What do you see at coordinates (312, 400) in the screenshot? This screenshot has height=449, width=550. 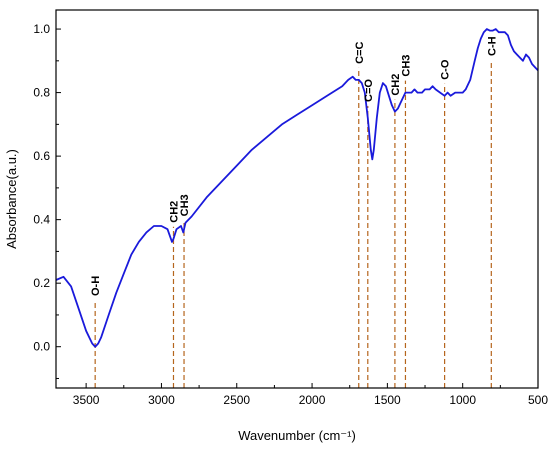 I see `x-tick-label: 2000` at bounding box center [312, 400].